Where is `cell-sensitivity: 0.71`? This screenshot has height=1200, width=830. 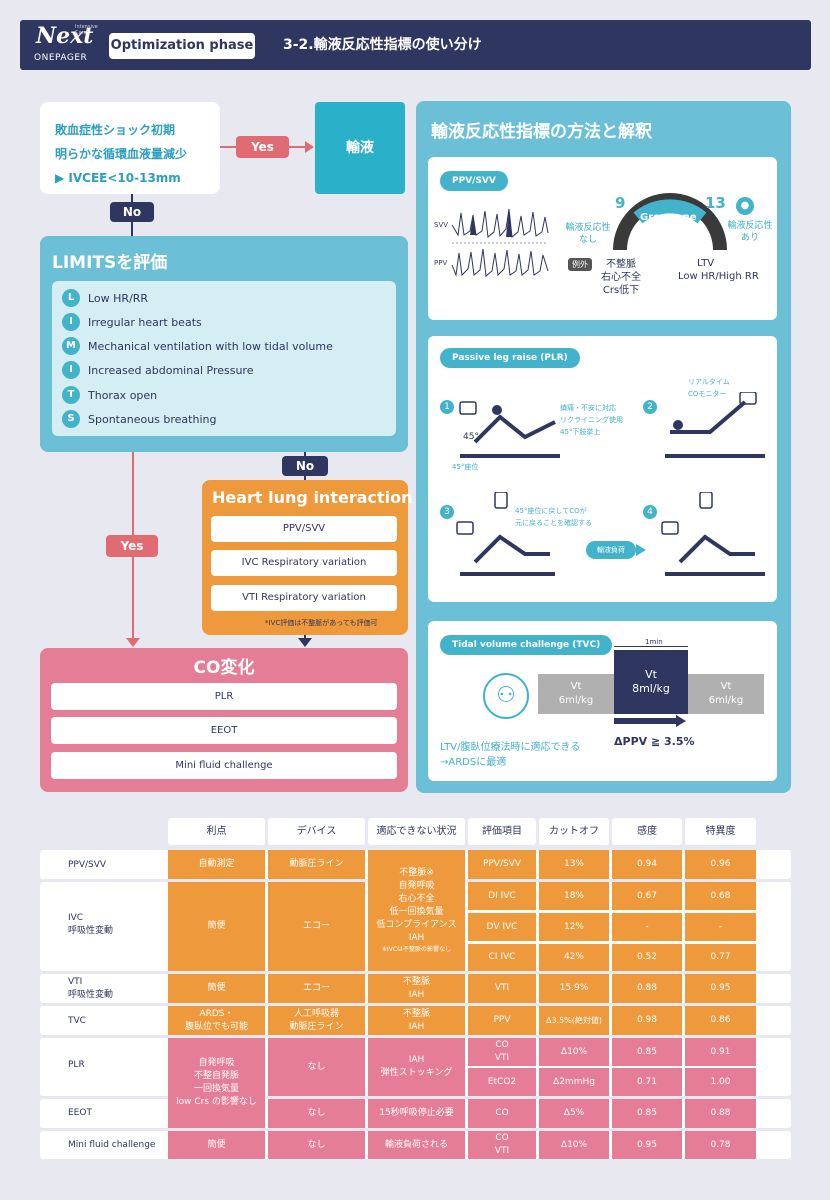
cell-sensitivity: 0.71 is located at coordinates (647, 1082).